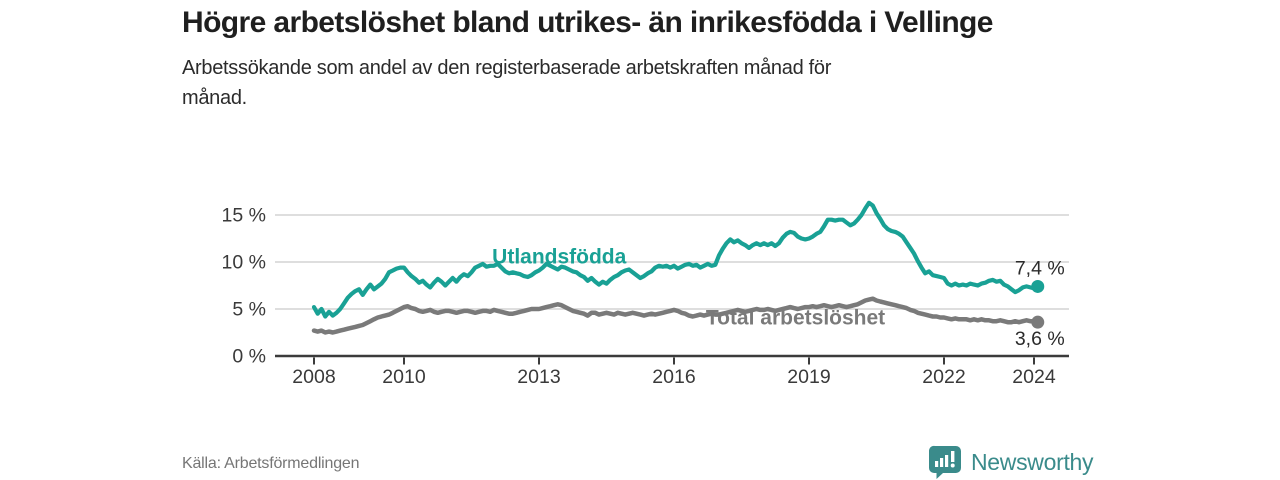 The height and width of the screenshot is (480, 1280). What do you see at coordinates (675, 259) in the screenshot?
I see `series-line-utlandsf-dda` at bounding box center [675, 259].